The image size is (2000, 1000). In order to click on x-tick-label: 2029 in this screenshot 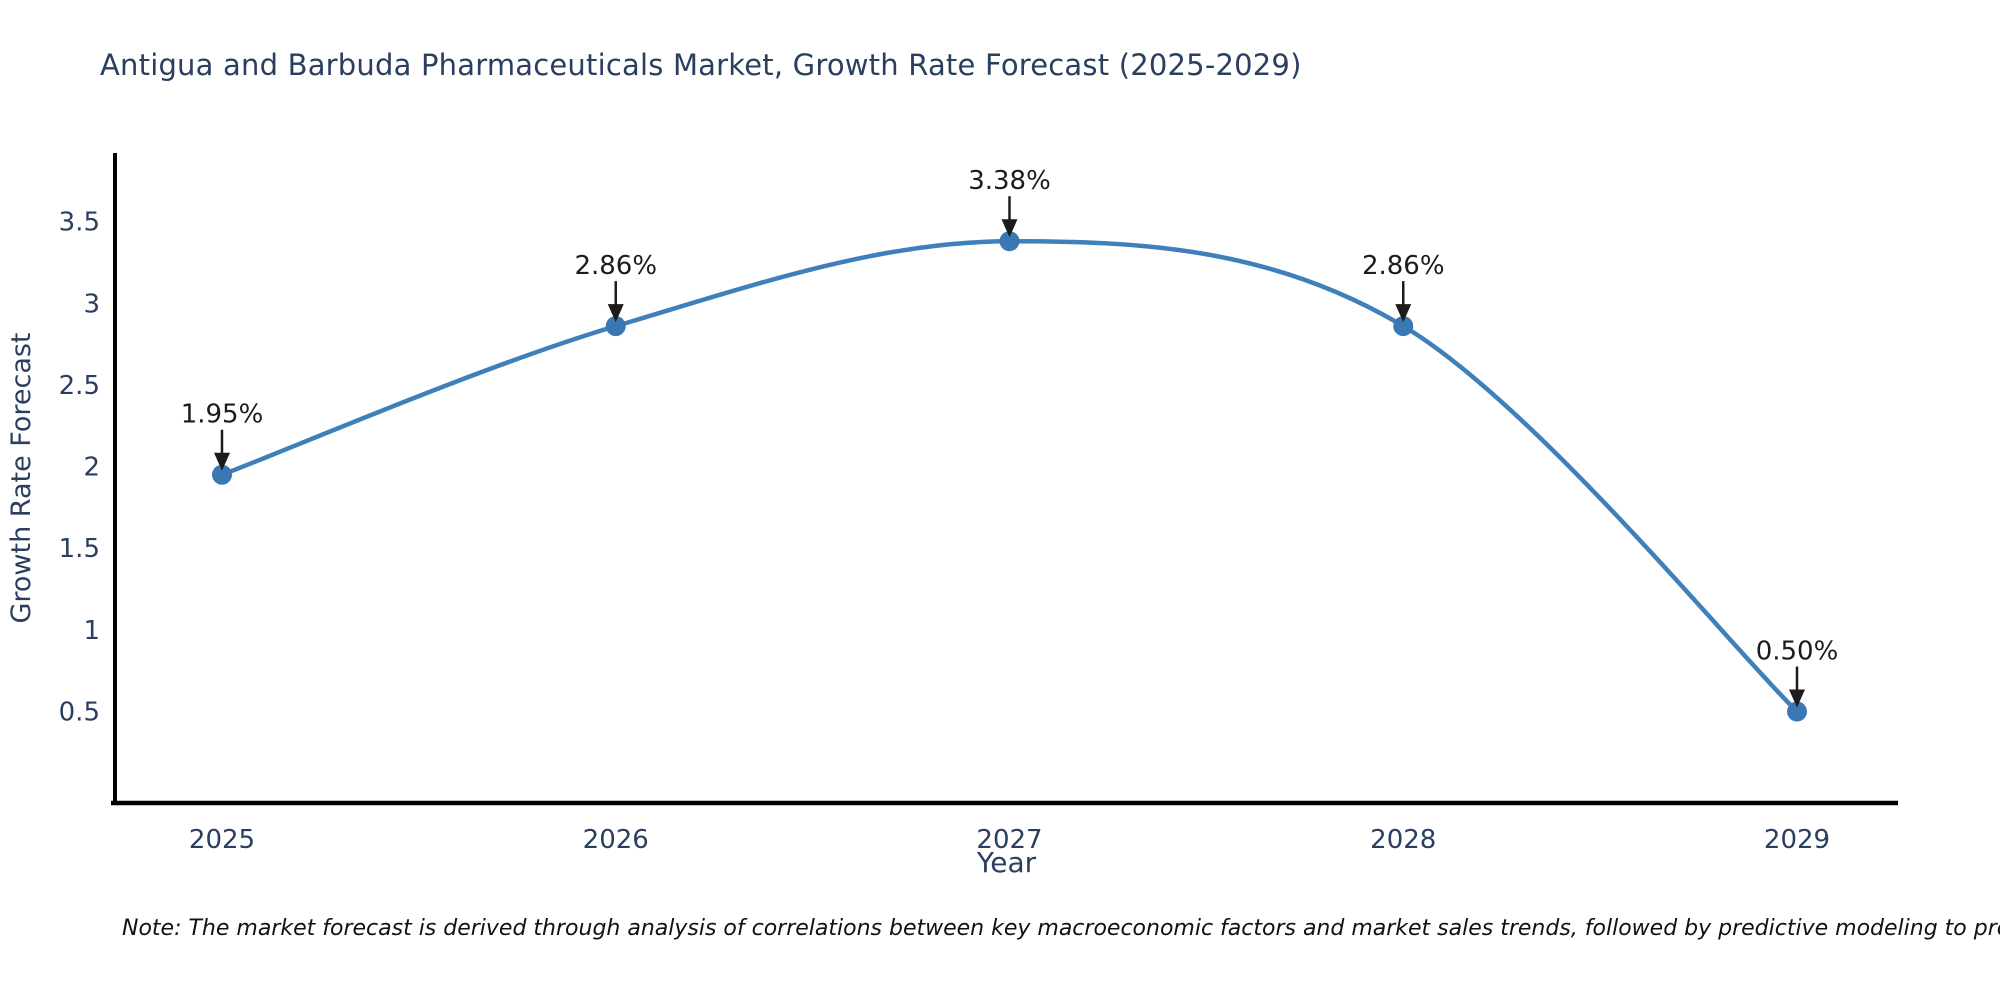, I will do `click(1797, 840)`.